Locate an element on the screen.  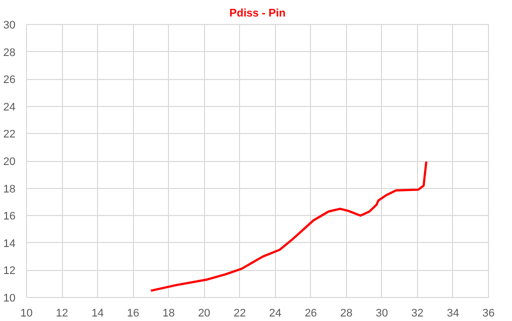
x-tick-label: 36 is located at coordinates (488, 314).